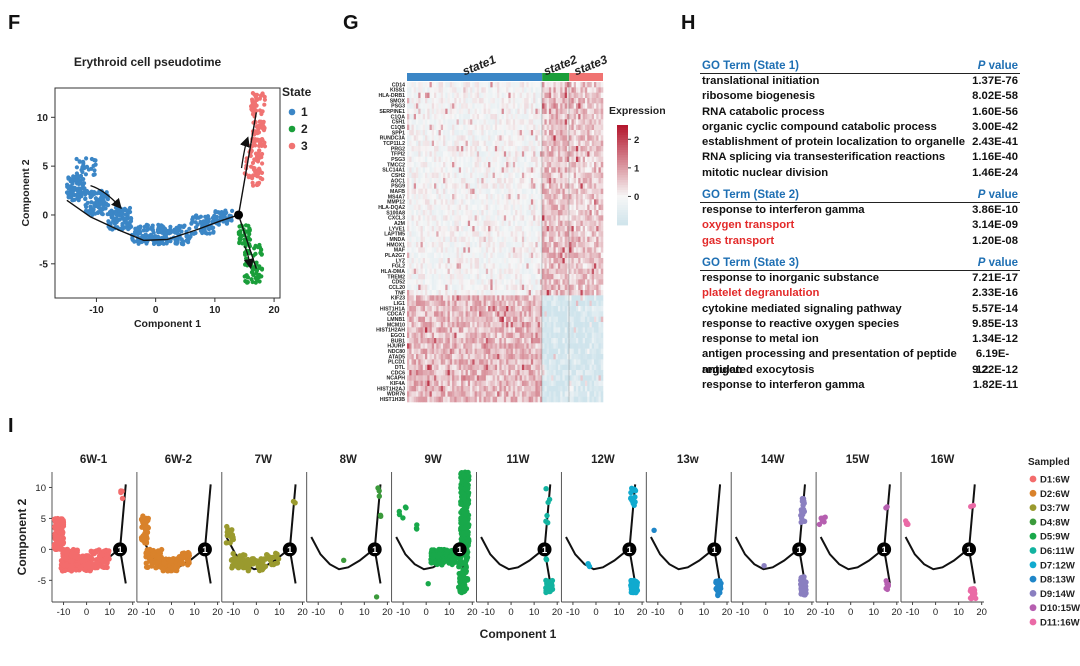 This screenshot has width=1080, height=666. What do you see at coordinates (148, 62) in the screenshot?
I see `chart-title: Erythroid cell pseudotime` at bounding box center [148, 62].